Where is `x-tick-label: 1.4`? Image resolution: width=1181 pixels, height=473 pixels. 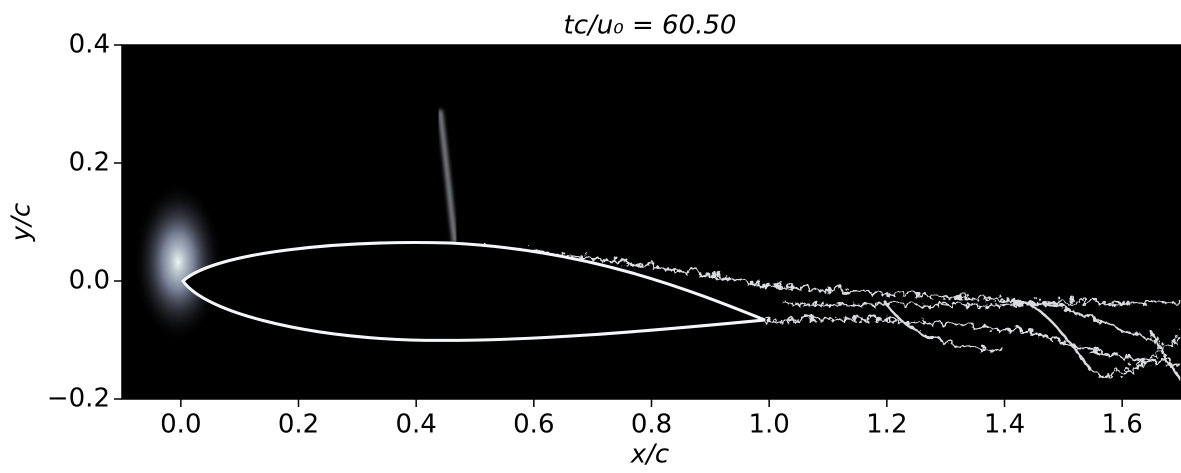 x-tick-label: 1.4 is located at coordinates (1004, 425).